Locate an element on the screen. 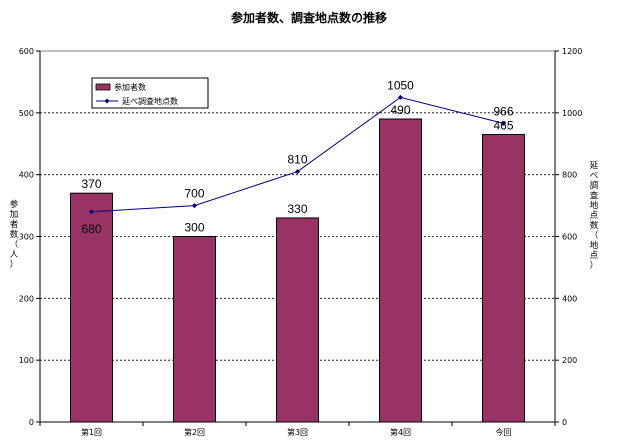  line-data-label: 810 is located at coordinates (297, 160).